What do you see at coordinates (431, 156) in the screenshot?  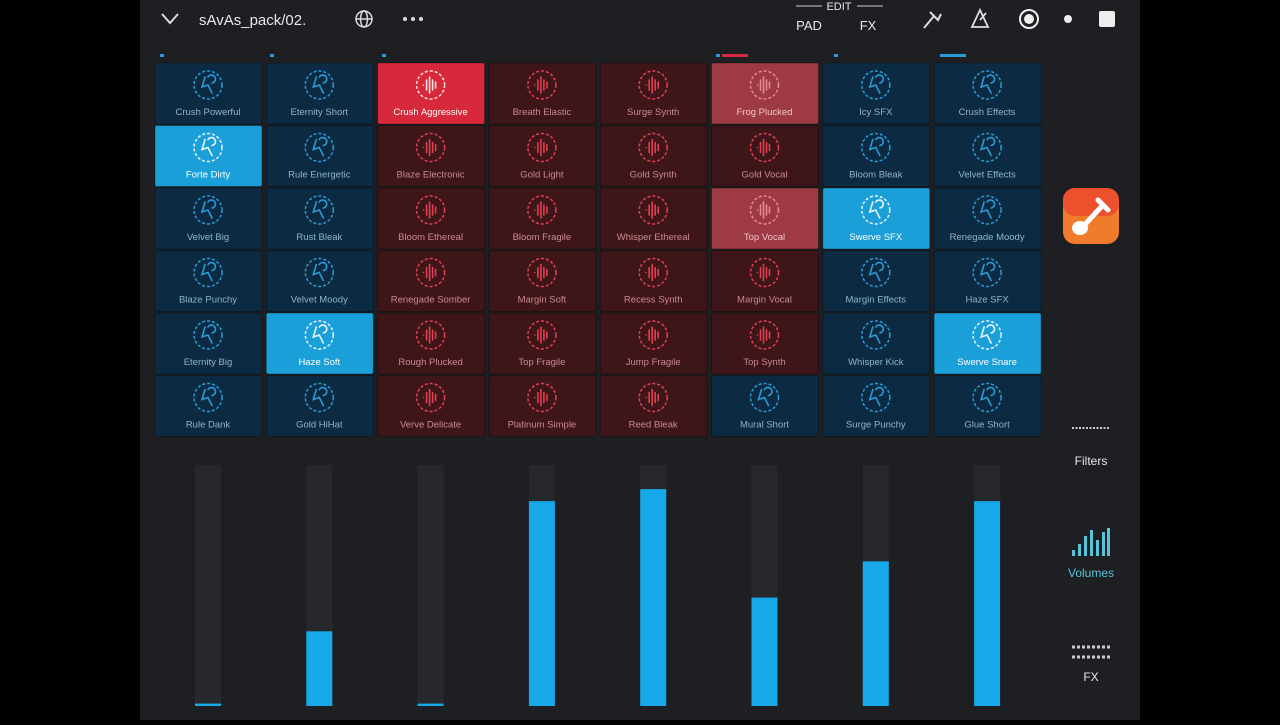 I see `pad: Blaze Electronic` at bounding box center [431, 156].